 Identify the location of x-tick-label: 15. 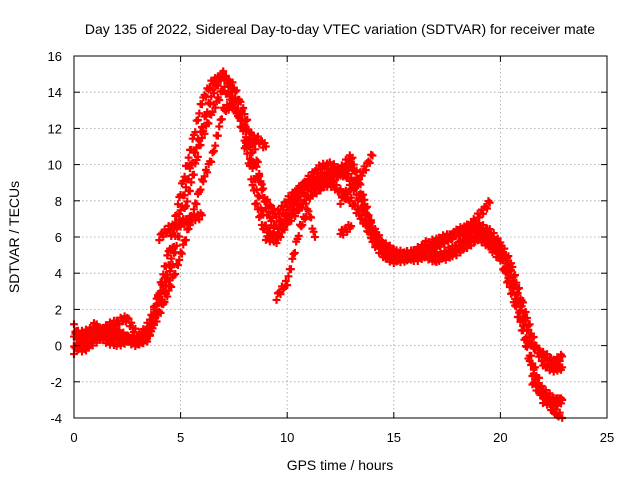
(394, 437).